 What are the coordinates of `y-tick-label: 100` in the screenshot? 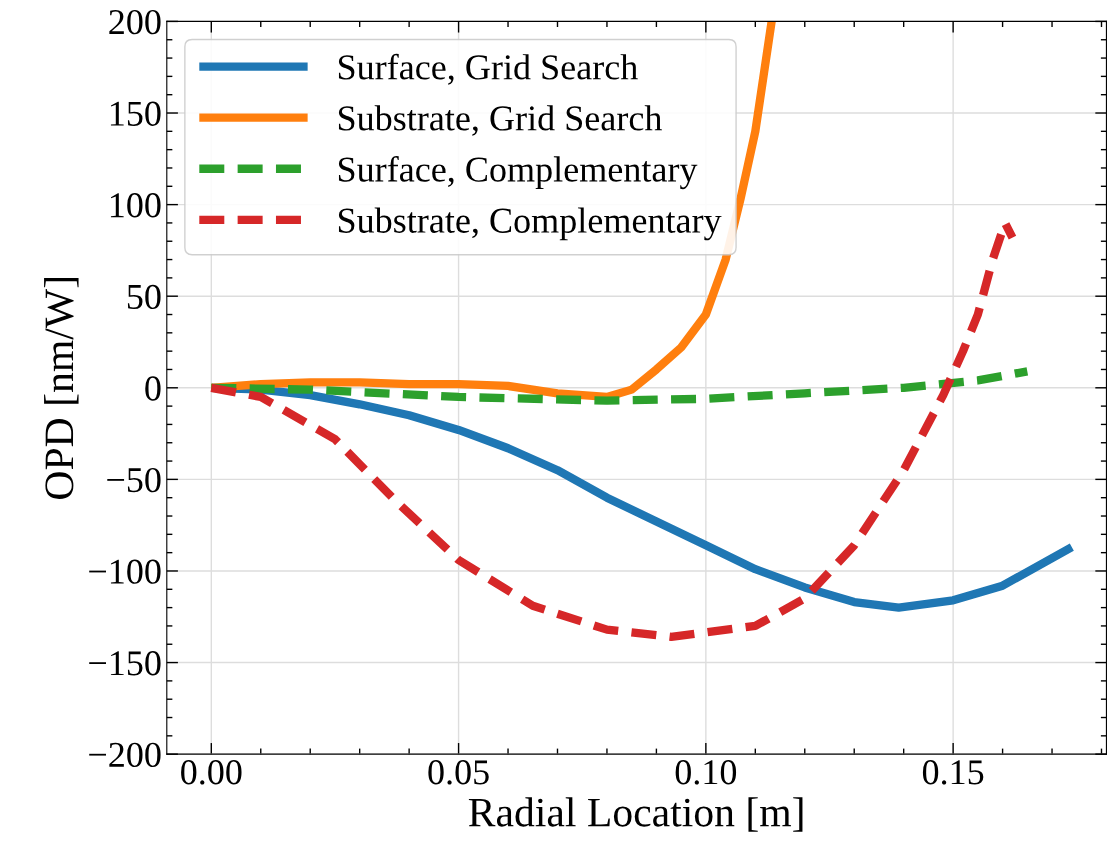 It's located at (135, 205).